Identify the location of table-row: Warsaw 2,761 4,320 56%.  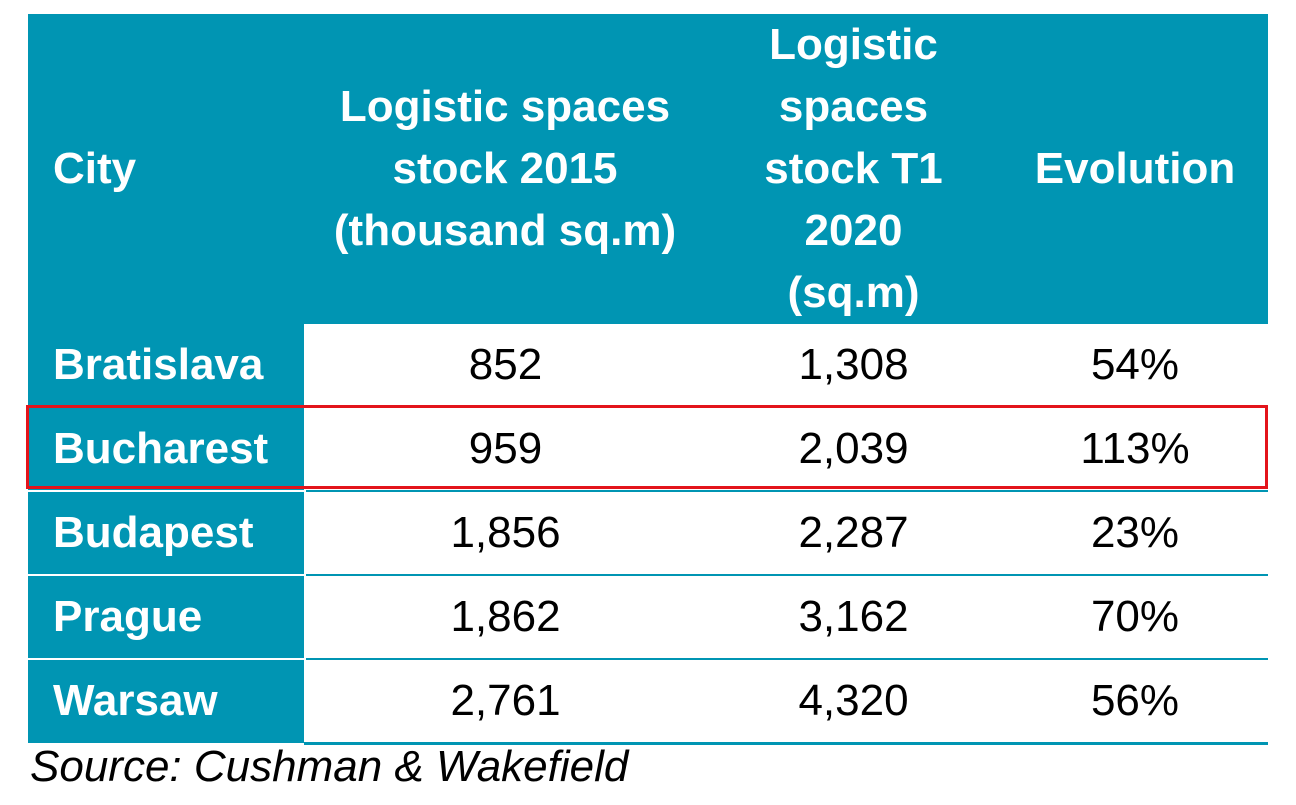
(648, 702).